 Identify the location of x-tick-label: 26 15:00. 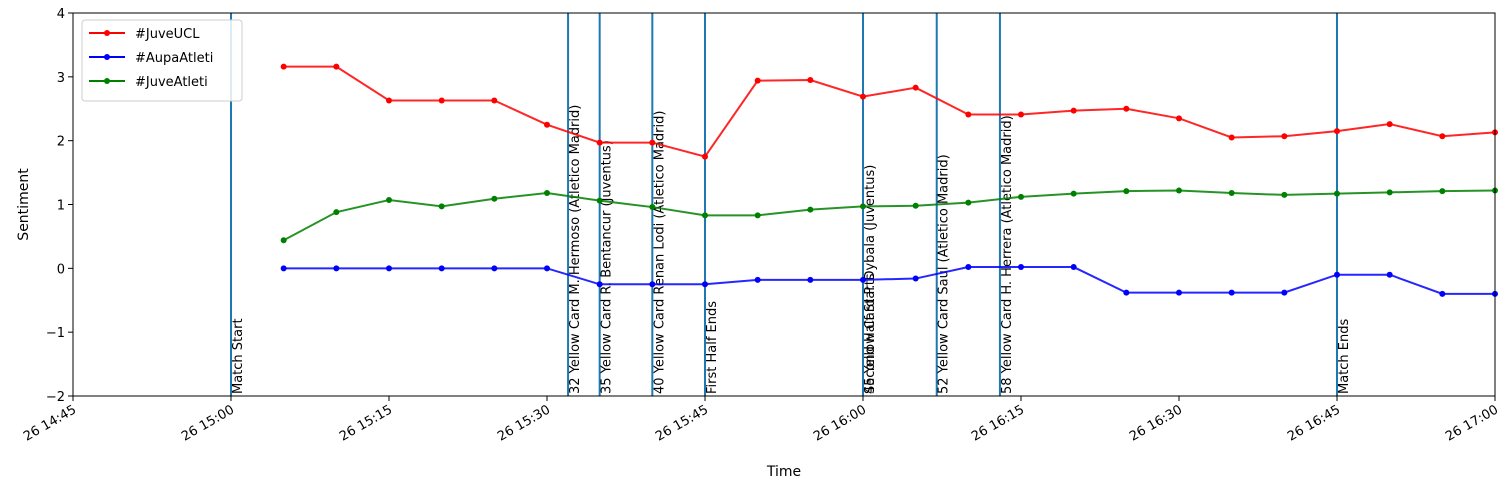
(208, 423).